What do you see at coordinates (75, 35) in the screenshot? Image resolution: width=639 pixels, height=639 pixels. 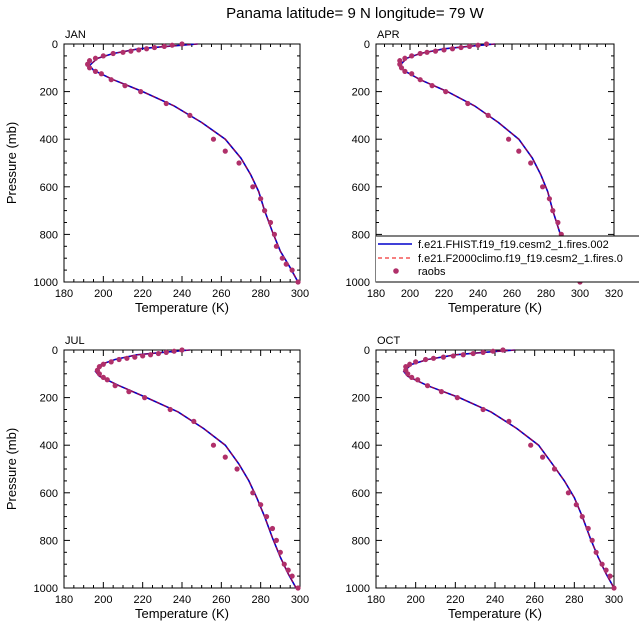 I see `panel-title-jan: JAN` at bounding box center [75, 35].